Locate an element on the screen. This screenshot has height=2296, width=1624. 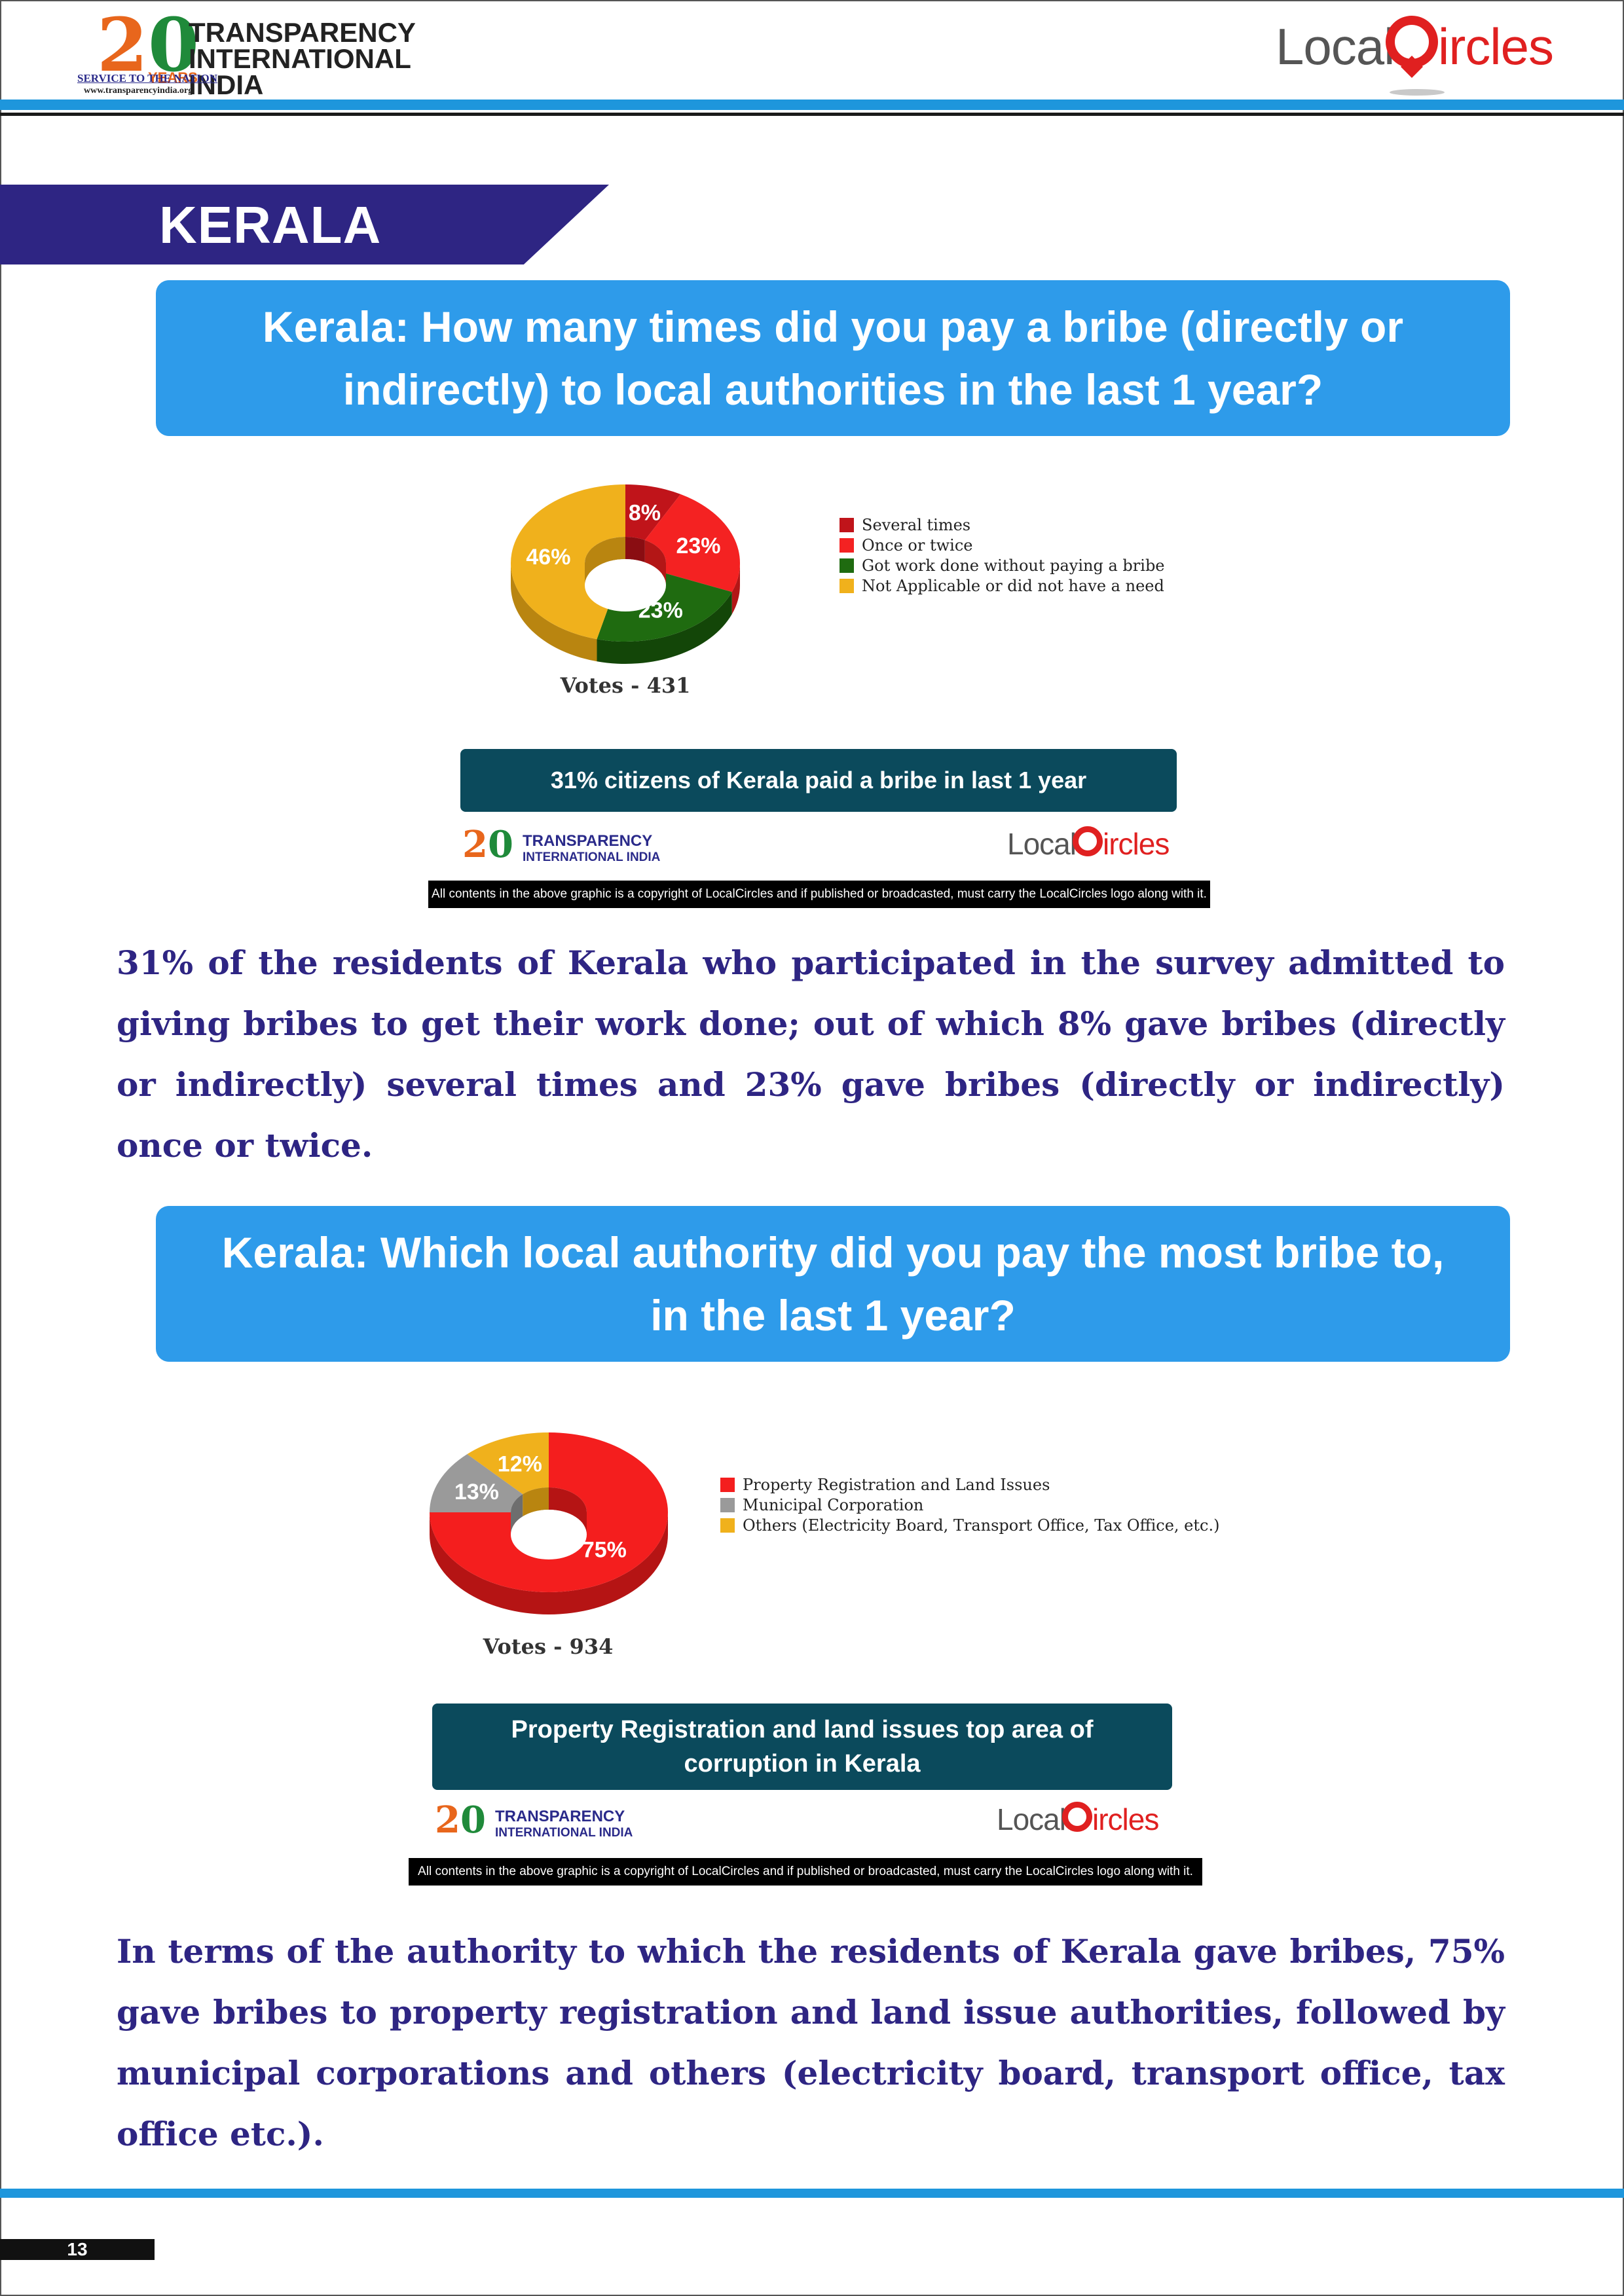
chart-2-hole is located at coordinates (549, 1534).